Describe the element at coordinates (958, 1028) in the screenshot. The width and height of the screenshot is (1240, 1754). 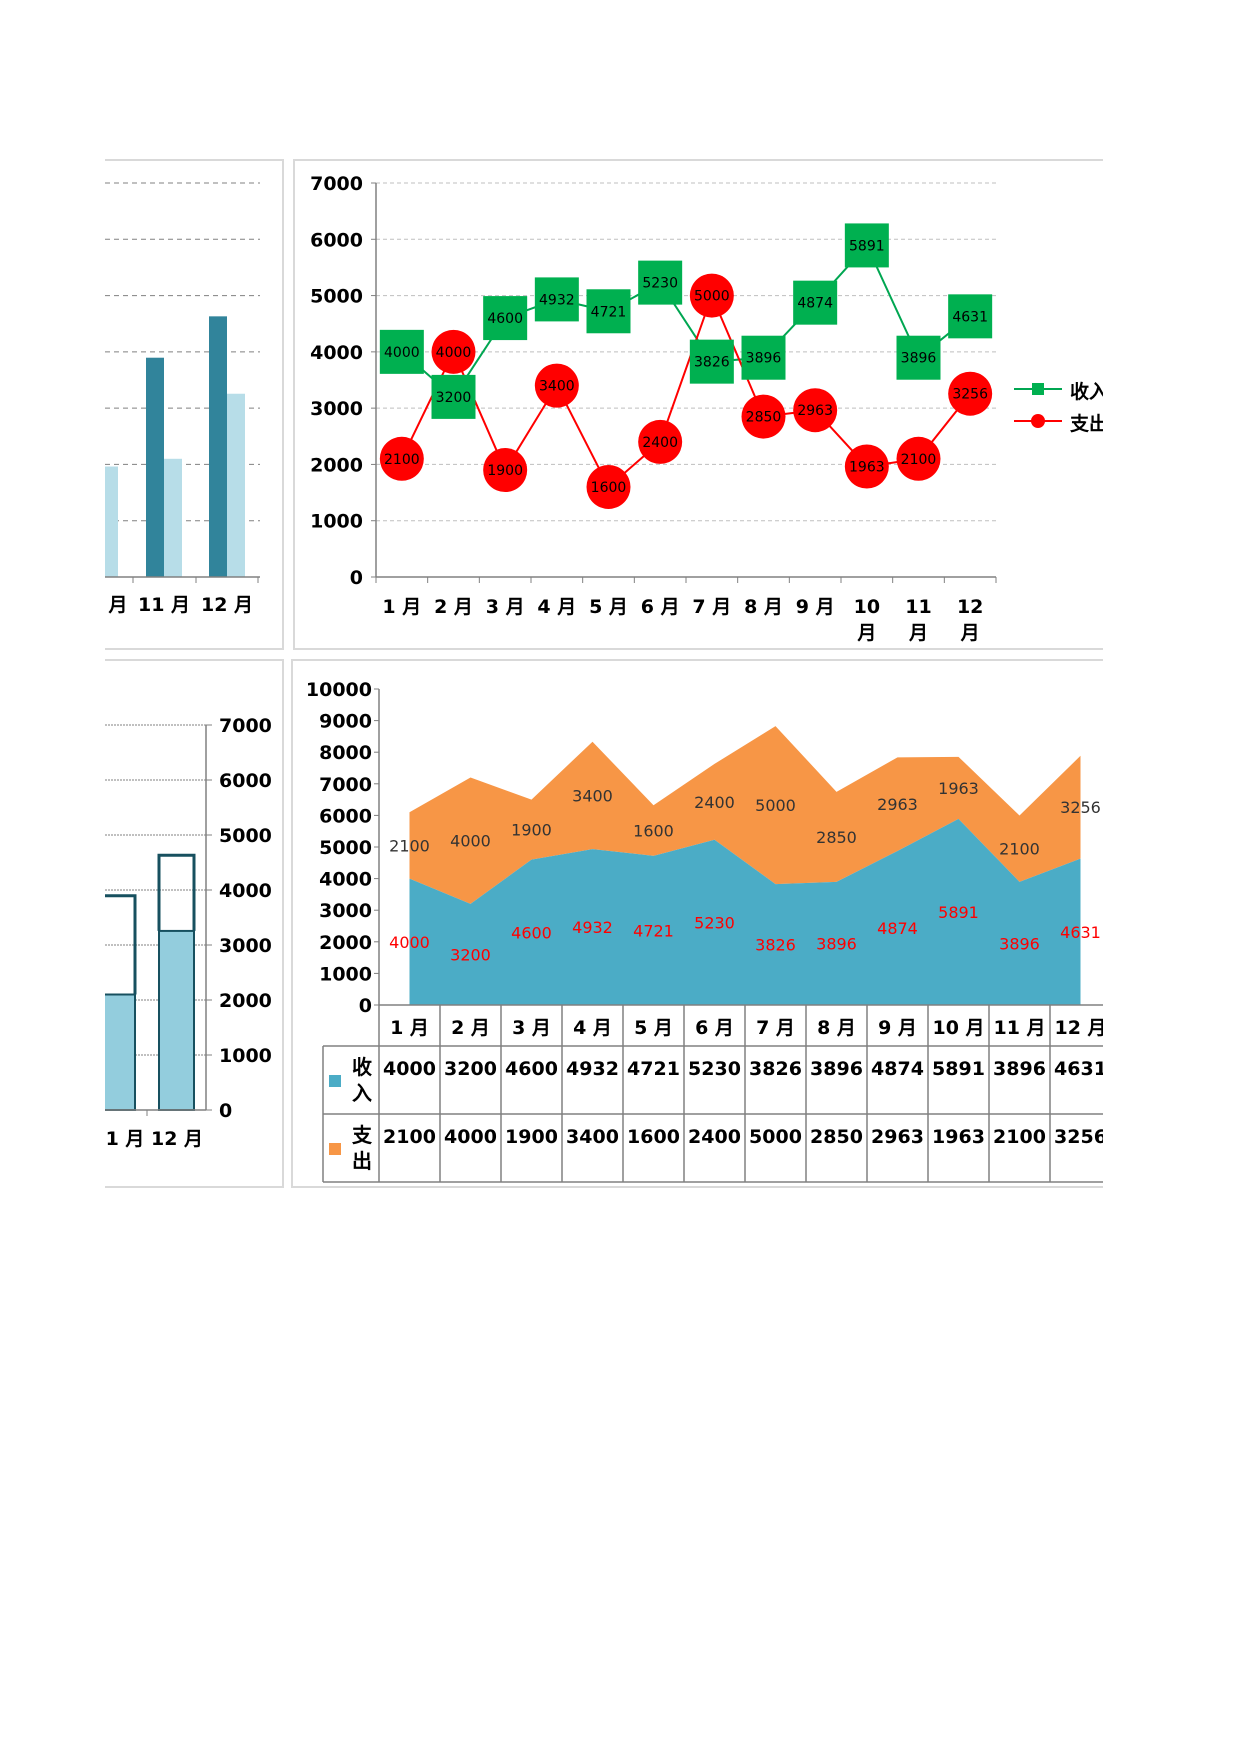
I see `table-header-cell: 10 月` at that location.